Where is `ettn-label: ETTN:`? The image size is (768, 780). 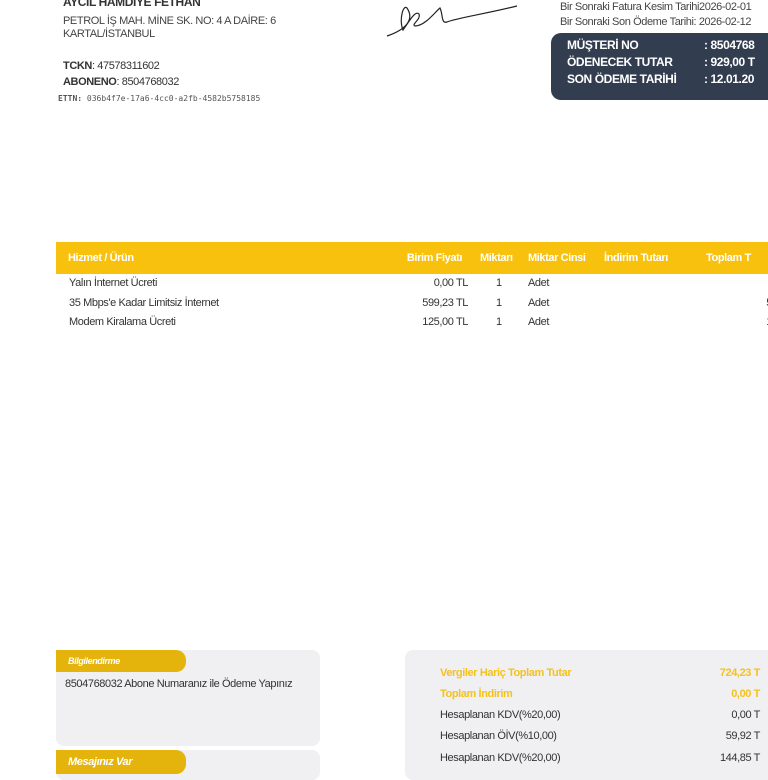 ettn-label: ETTN: is located at coordinates (70, 98).